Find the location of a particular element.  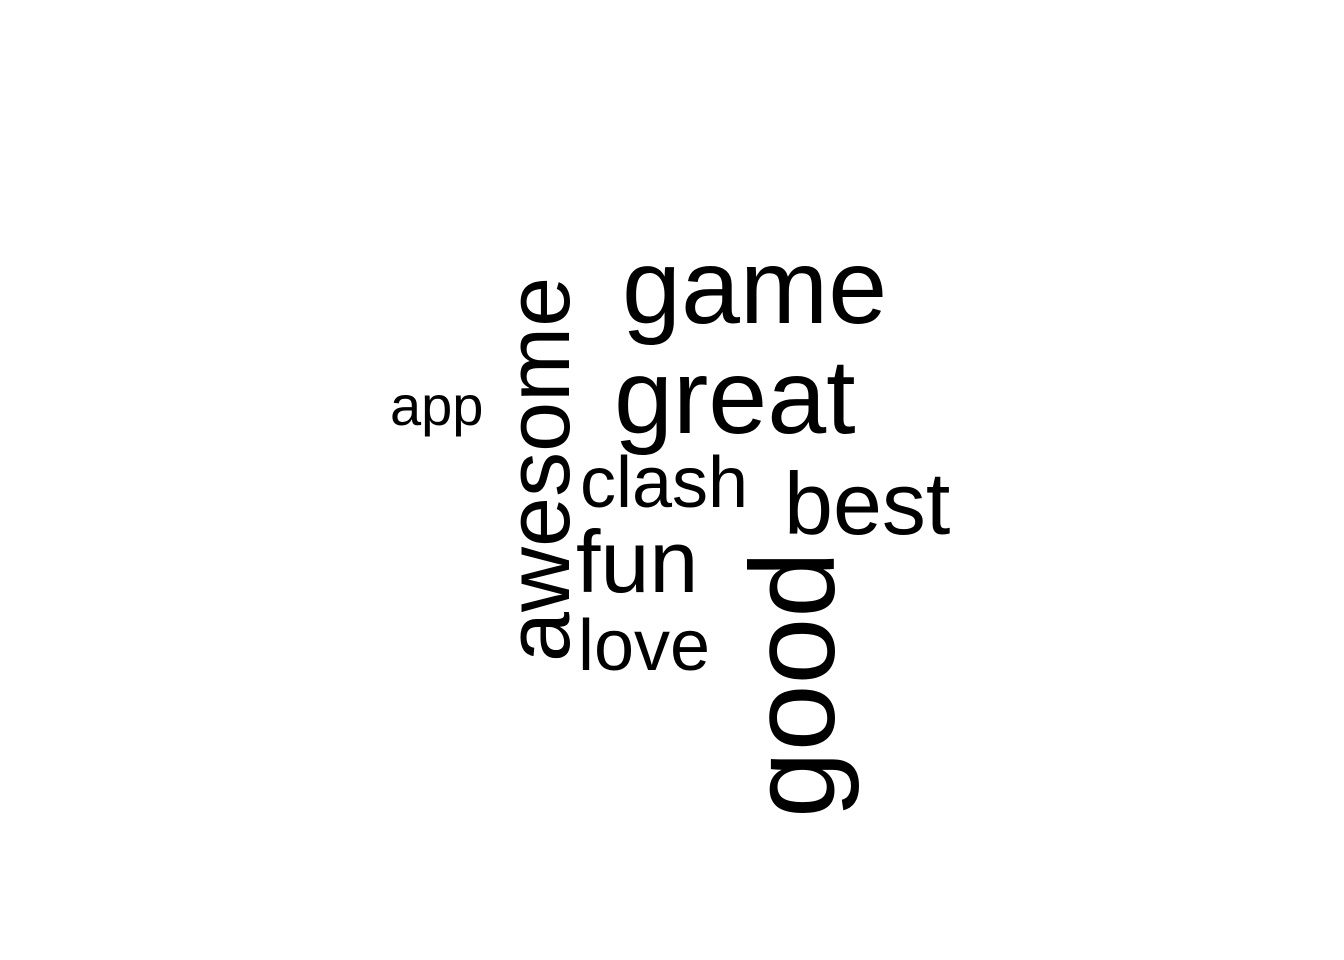

word-good: good is located at coordinates (793, 684).